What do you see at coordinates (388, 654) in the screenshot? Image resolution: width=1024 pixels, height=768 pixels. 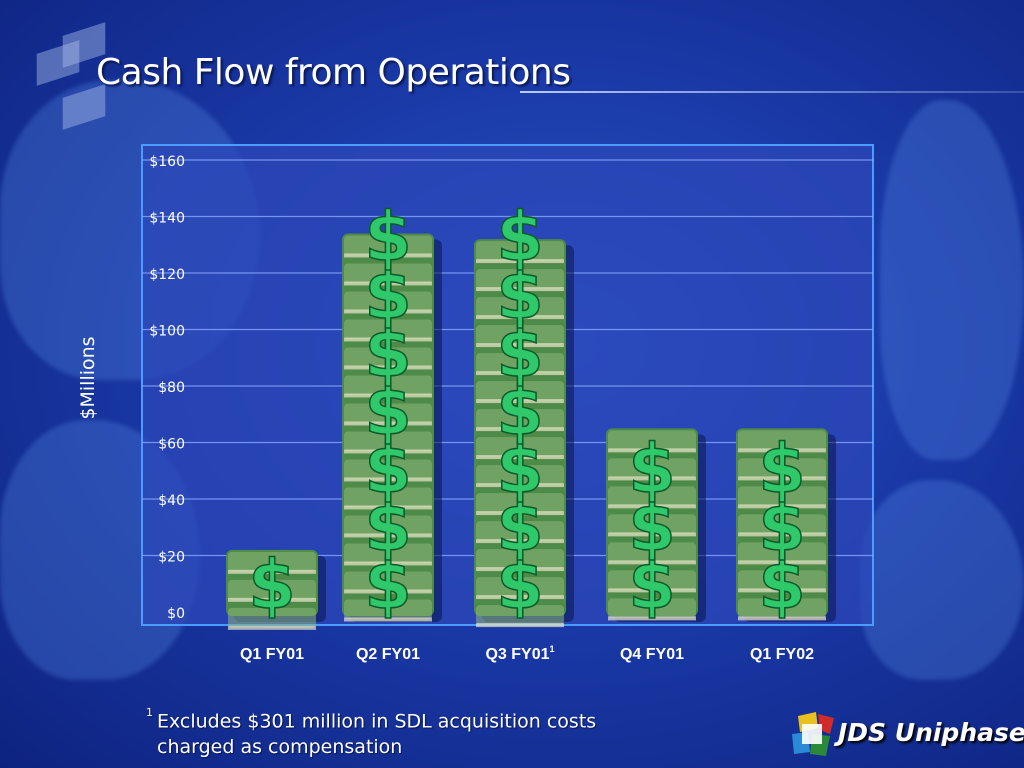 I see `x-tick-label: Q2 FY01` at bounding box center [388, 654].